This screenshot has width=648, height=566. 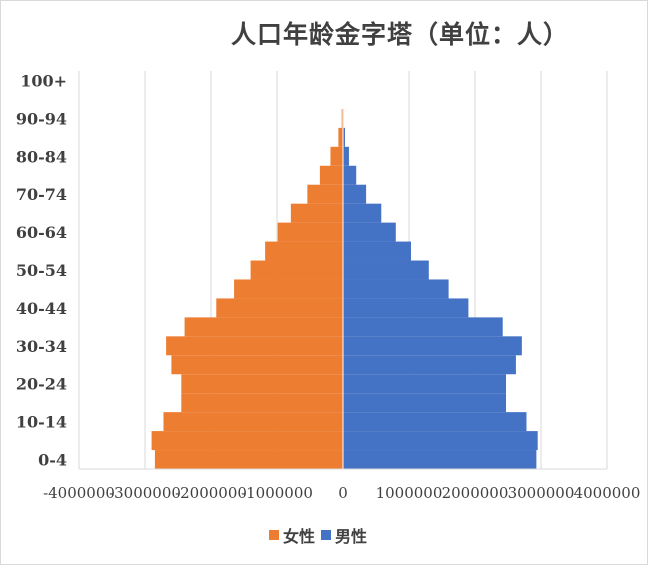 I want to click on y-tick-label-8: 80-84, so click(x=41, y=156).